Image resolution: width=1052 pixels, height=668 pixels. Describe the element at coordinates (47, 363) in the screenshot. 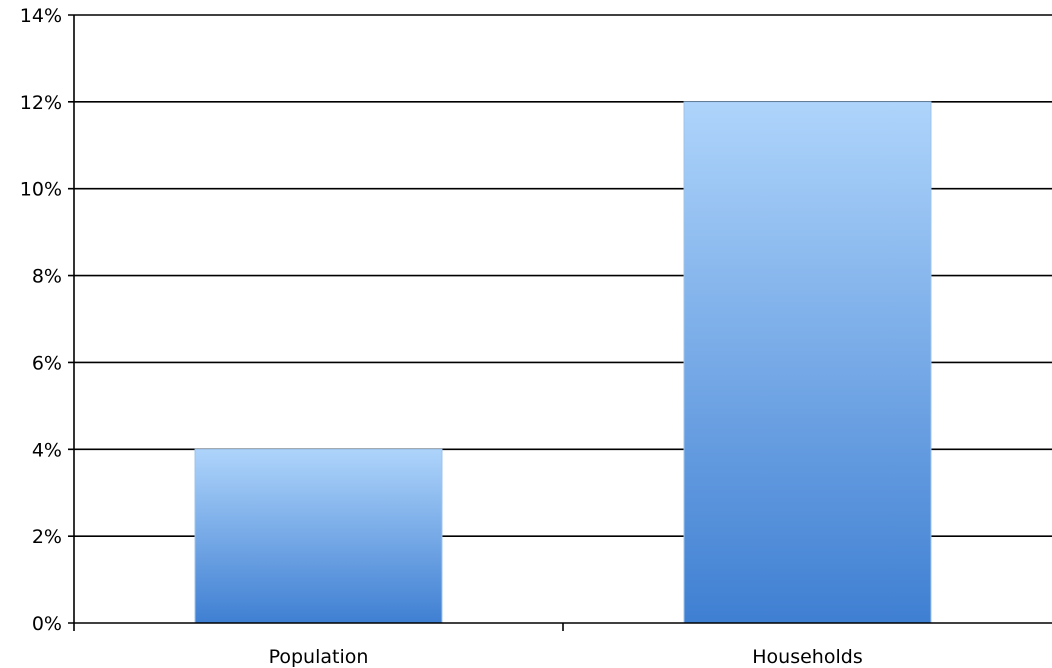

I see `y-tick-label: 6%` at that location.